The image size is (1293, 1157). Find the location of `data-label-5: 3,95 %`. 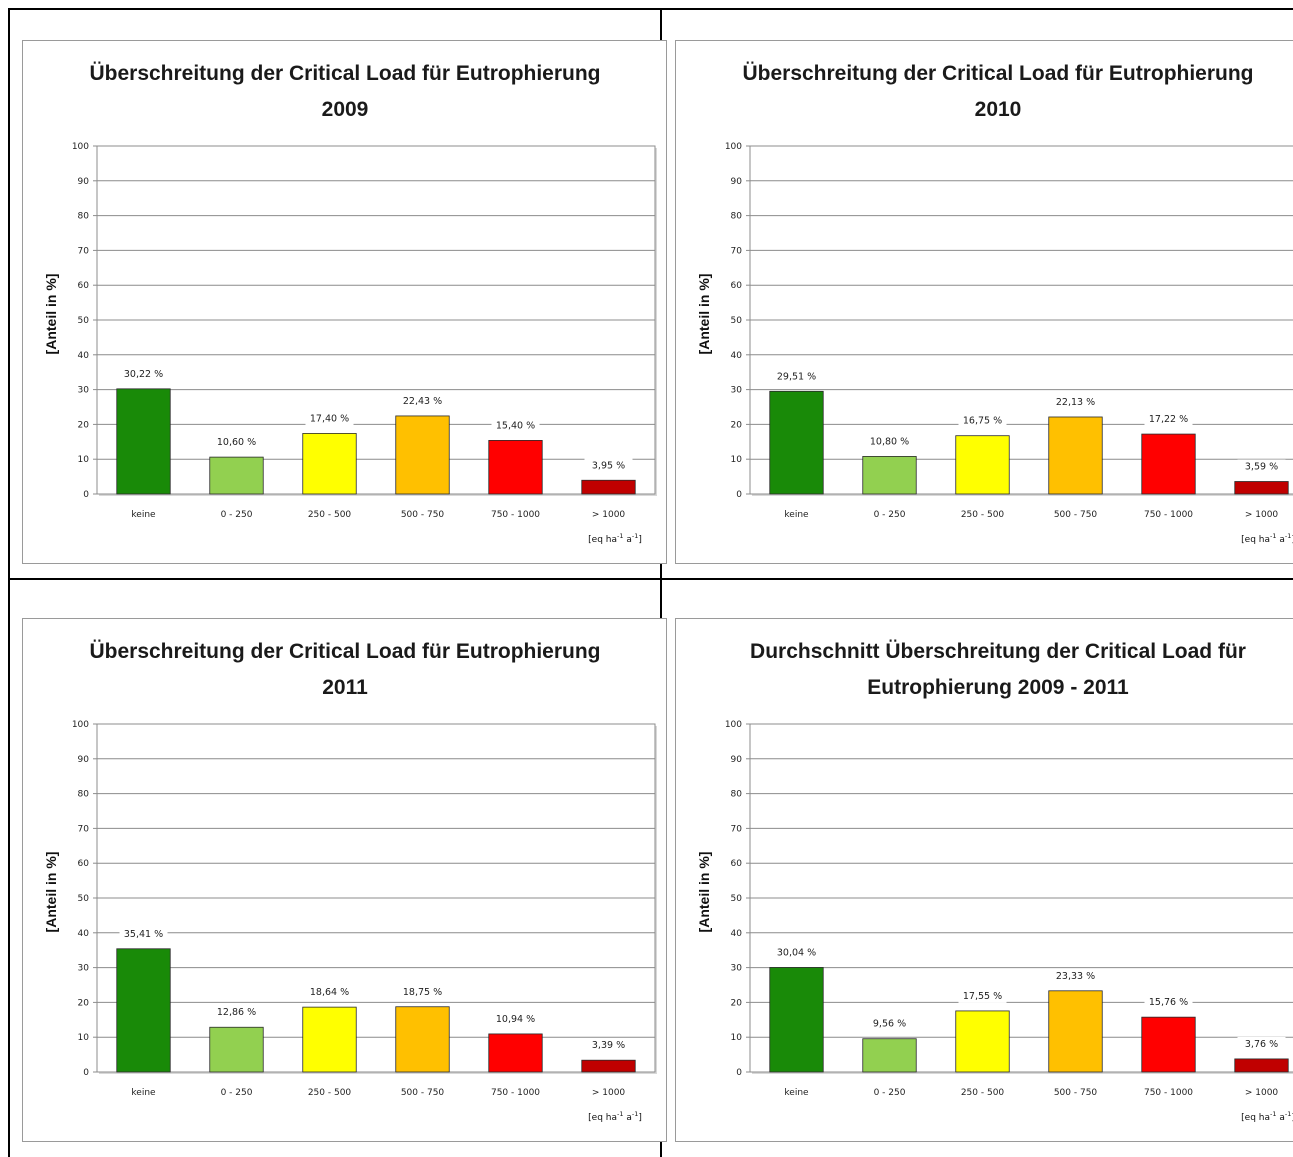

data-label-5: 3,95 % is located at coordinates (608, 465).